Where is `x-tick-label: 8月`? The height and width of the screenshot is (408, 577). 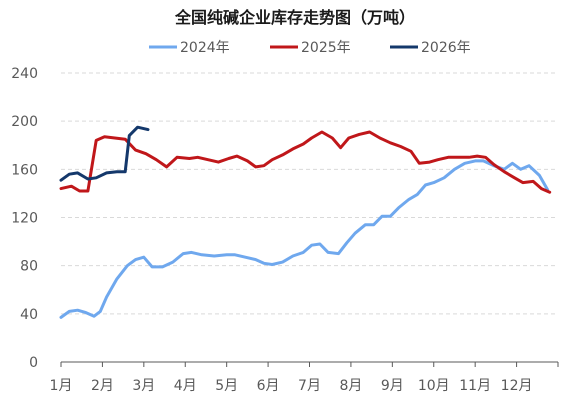
x-tick-label: 8月 is located at coordinates (350, 386).